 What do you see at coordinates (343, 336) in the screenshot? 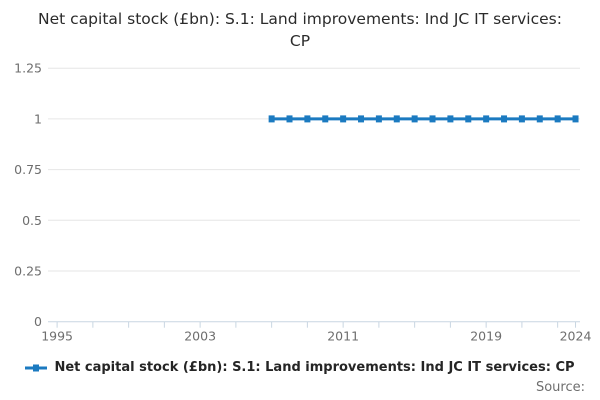
I see `x-axis-tick-label: 2011` at bounding box center [343, 336].